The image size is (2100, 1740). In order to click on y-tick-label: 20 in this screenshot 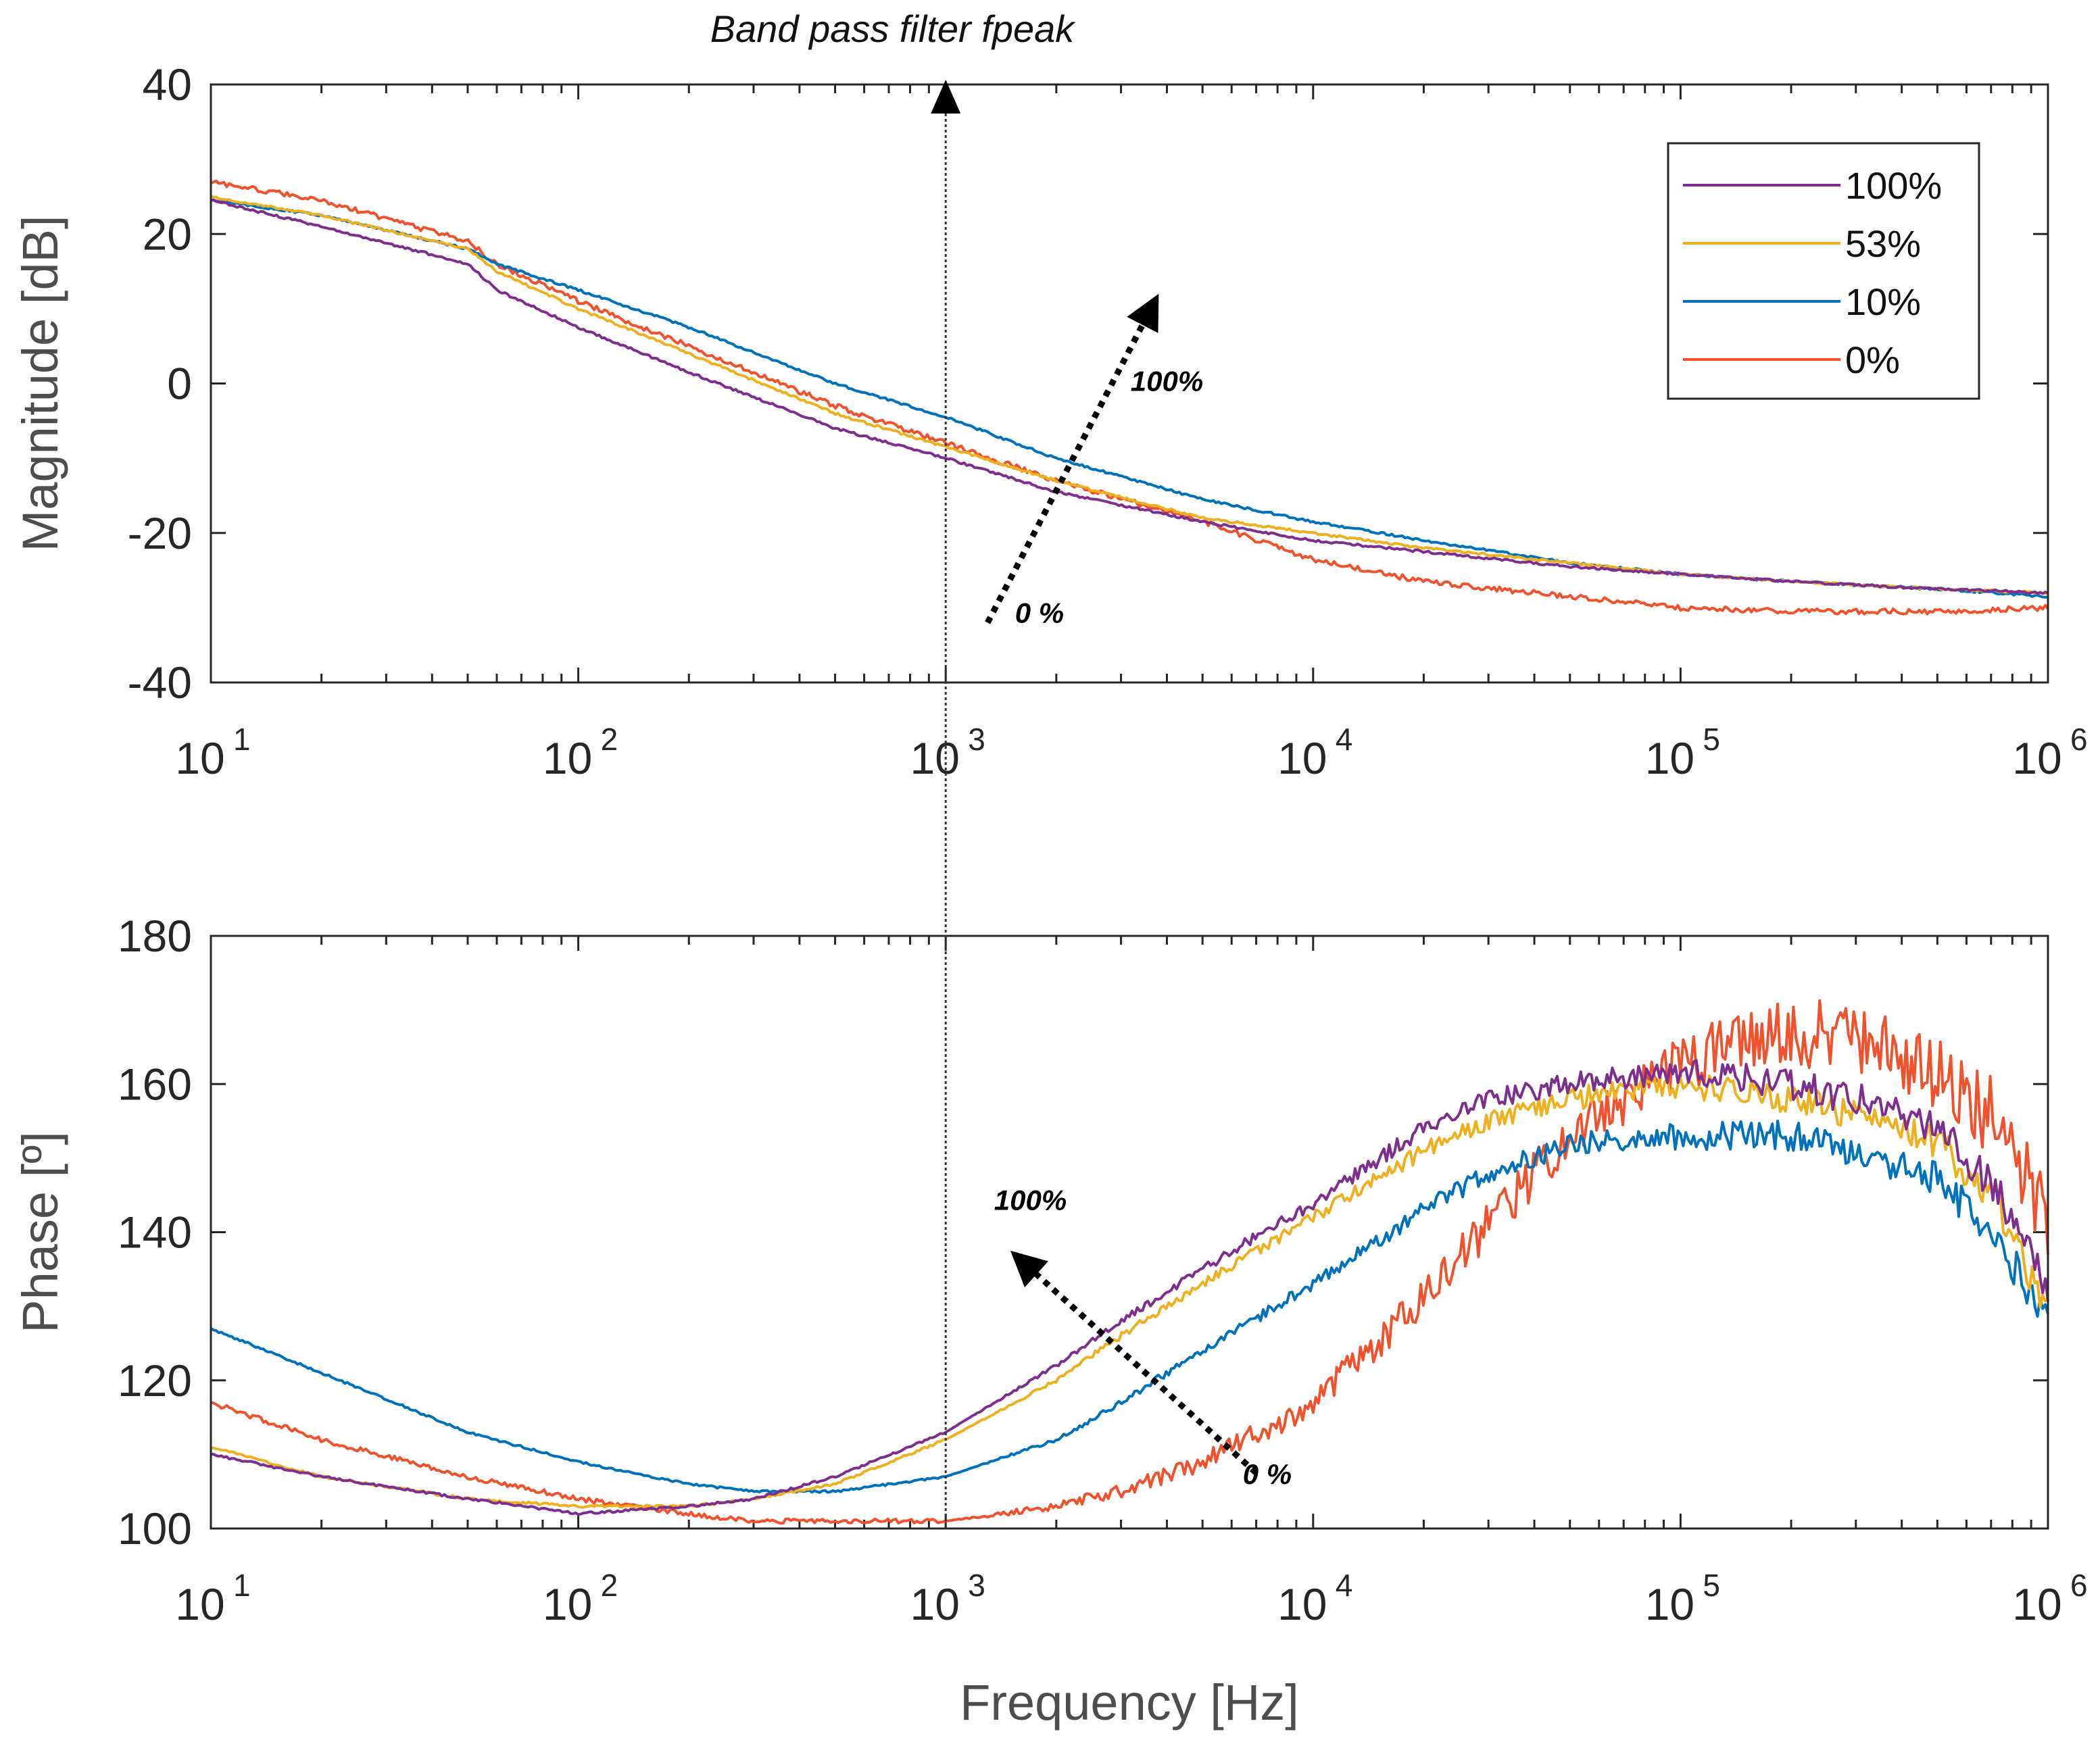, I will do `click(167, 234)`.